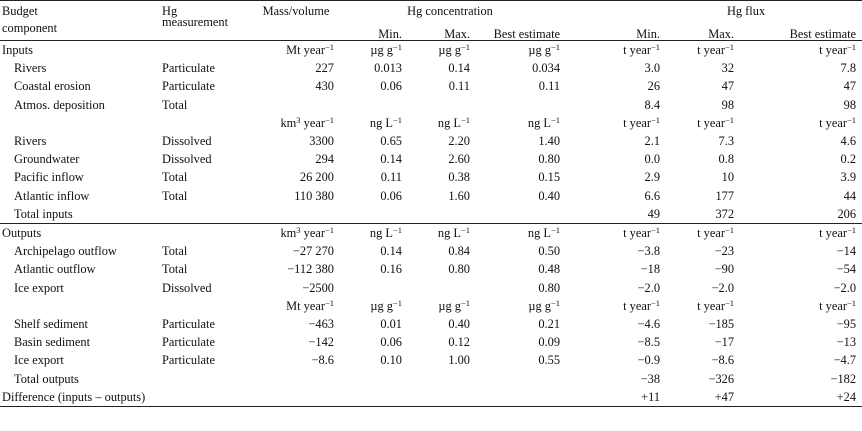 The height and width of the screenshot is (431, 862). What do you see at coordinates (313, 251) in the screenshot?
I see `mass-value: −27 270` at bounding box center [313, 251].